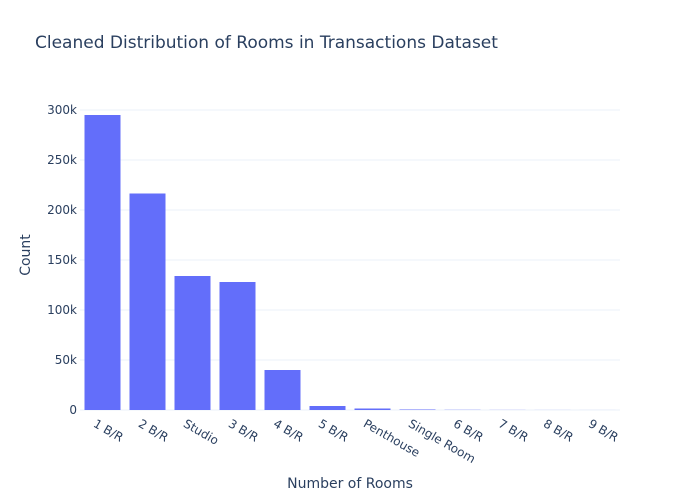  What do you see at coordinates (558, 430) in the screenshot?
I see `x-tick-label: 8 B/R` at bounding box center [558, 430].